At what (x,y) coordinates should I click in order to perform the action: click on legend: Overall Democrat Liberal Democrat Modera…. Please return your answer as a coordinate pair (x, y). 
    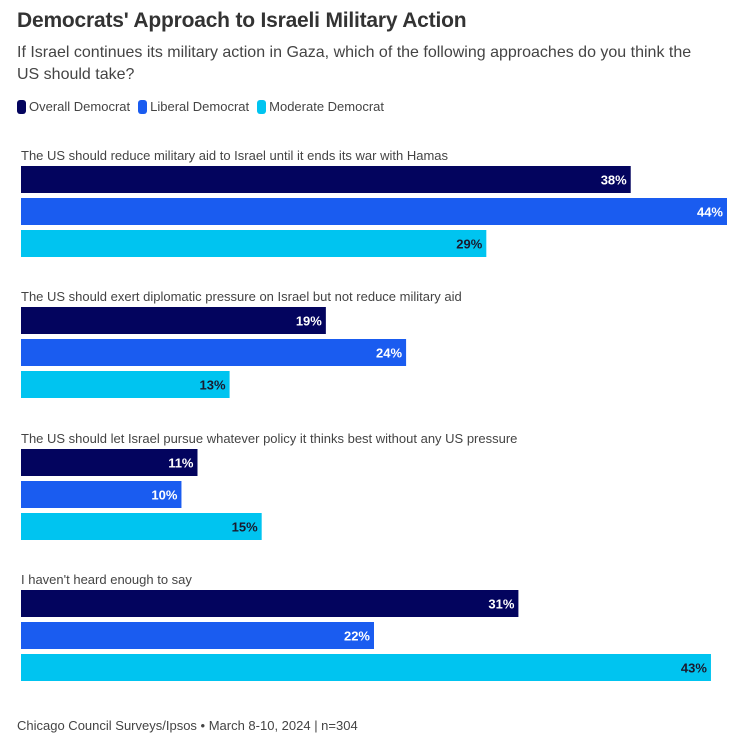
    Looking at the image, I should click on (201, 106).